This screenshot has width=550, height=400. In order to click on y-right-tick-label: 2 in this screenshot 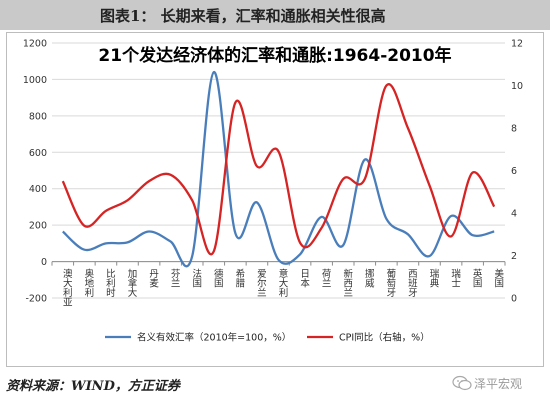, I will do `click(514, 256)`.